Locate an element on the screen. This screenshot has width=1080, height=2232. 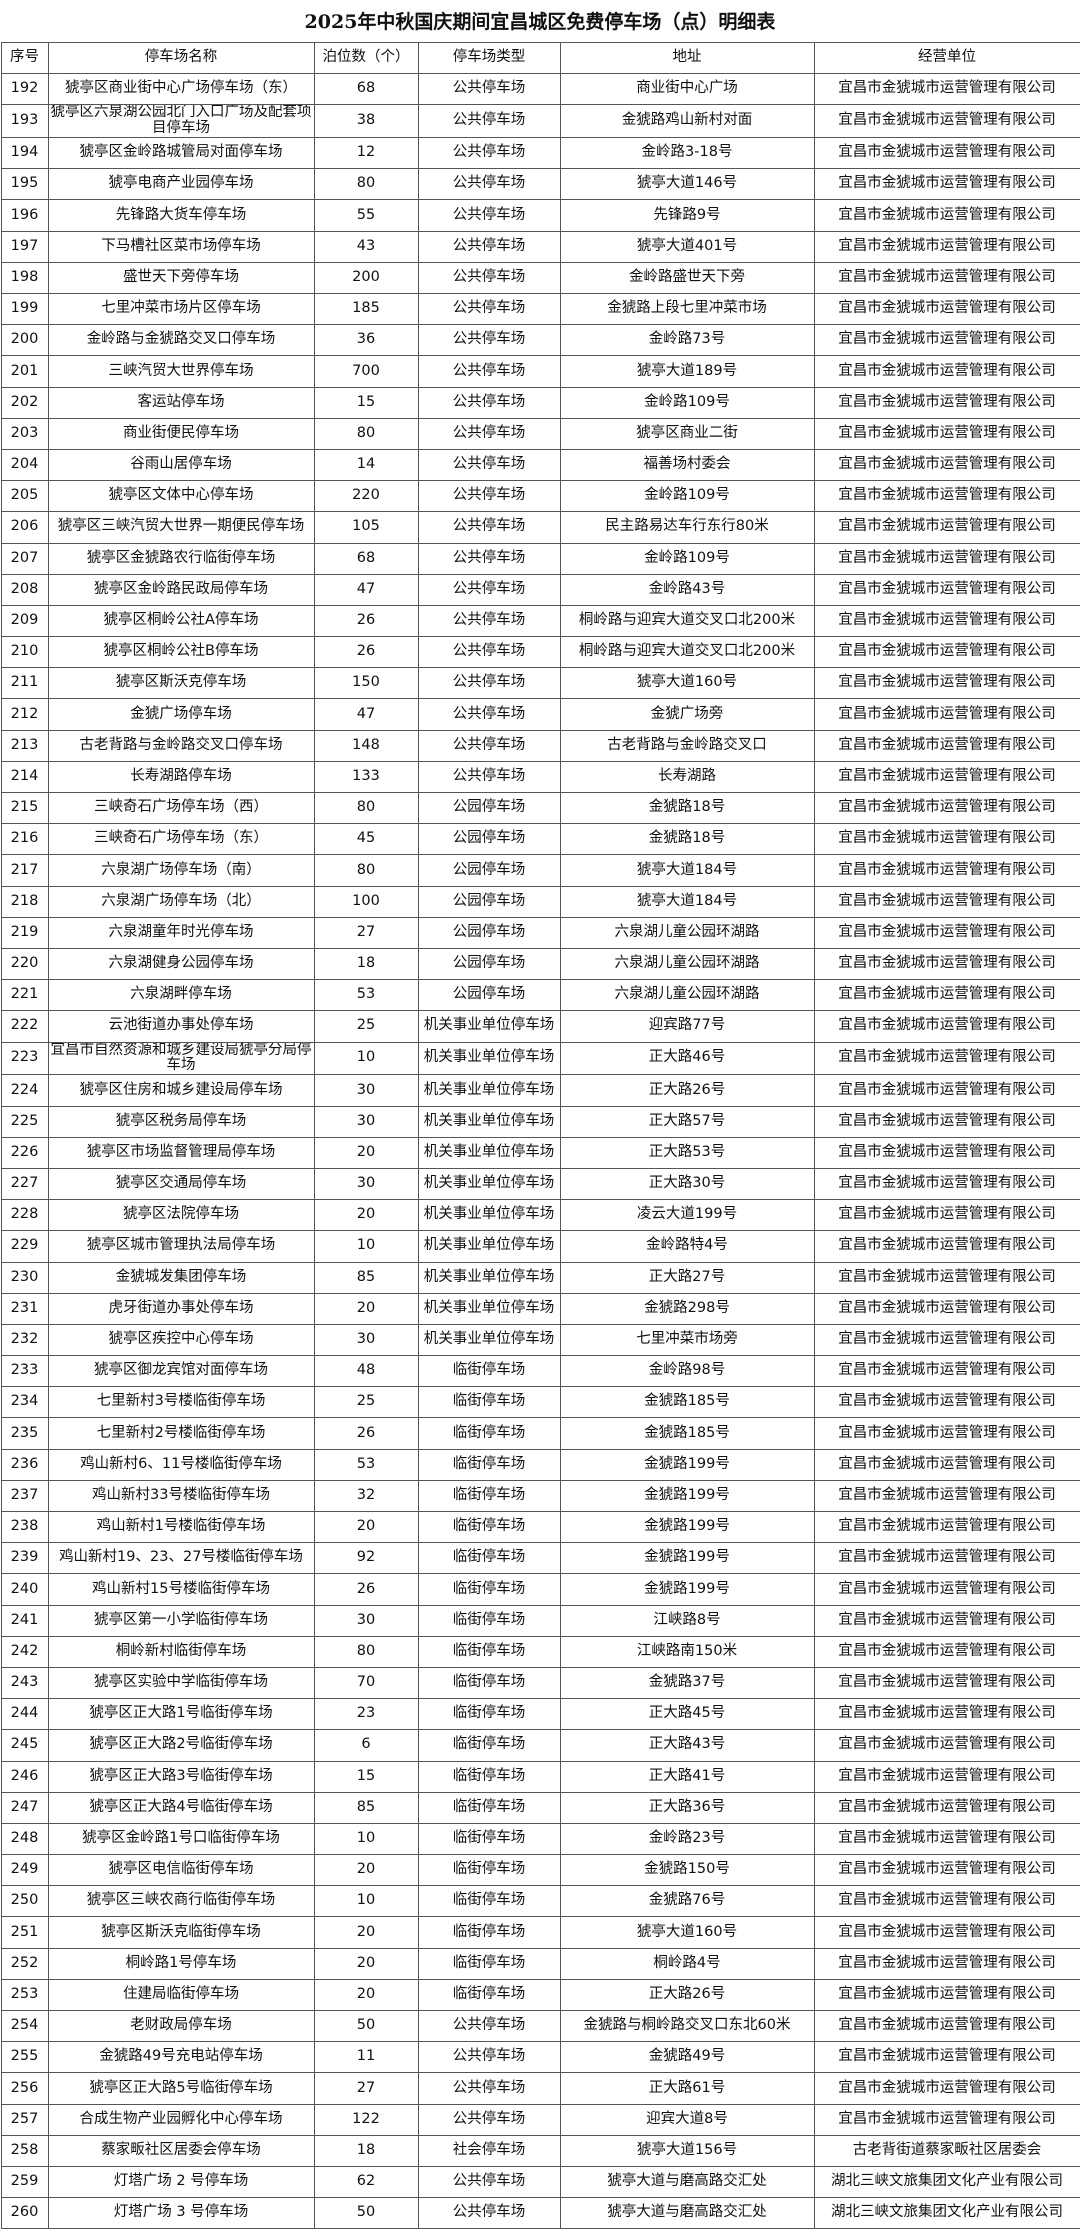
cell-address: 金岭路109号 is located at coordinates (687, 496).